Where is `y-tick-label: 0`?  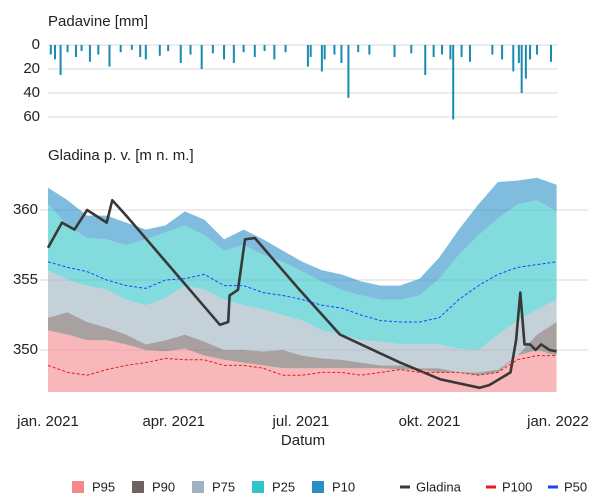 y-tick-label: 0 is located at coordinates (36, 44).